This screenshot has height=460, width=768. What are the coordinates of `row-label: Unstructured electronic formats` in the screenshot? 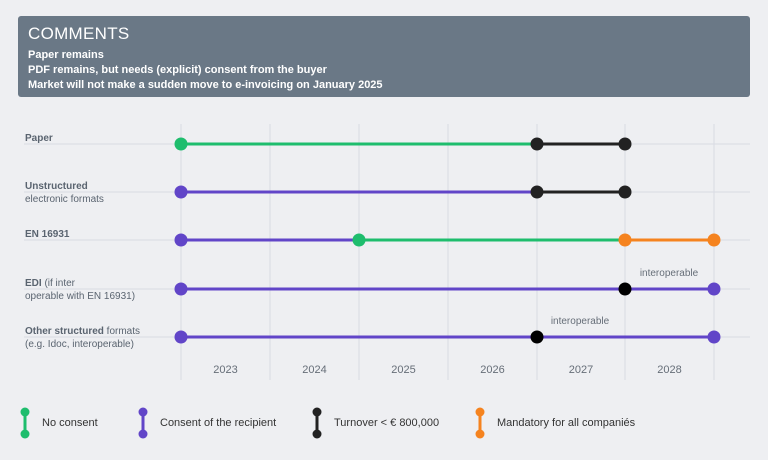 It's located at (64, 193).